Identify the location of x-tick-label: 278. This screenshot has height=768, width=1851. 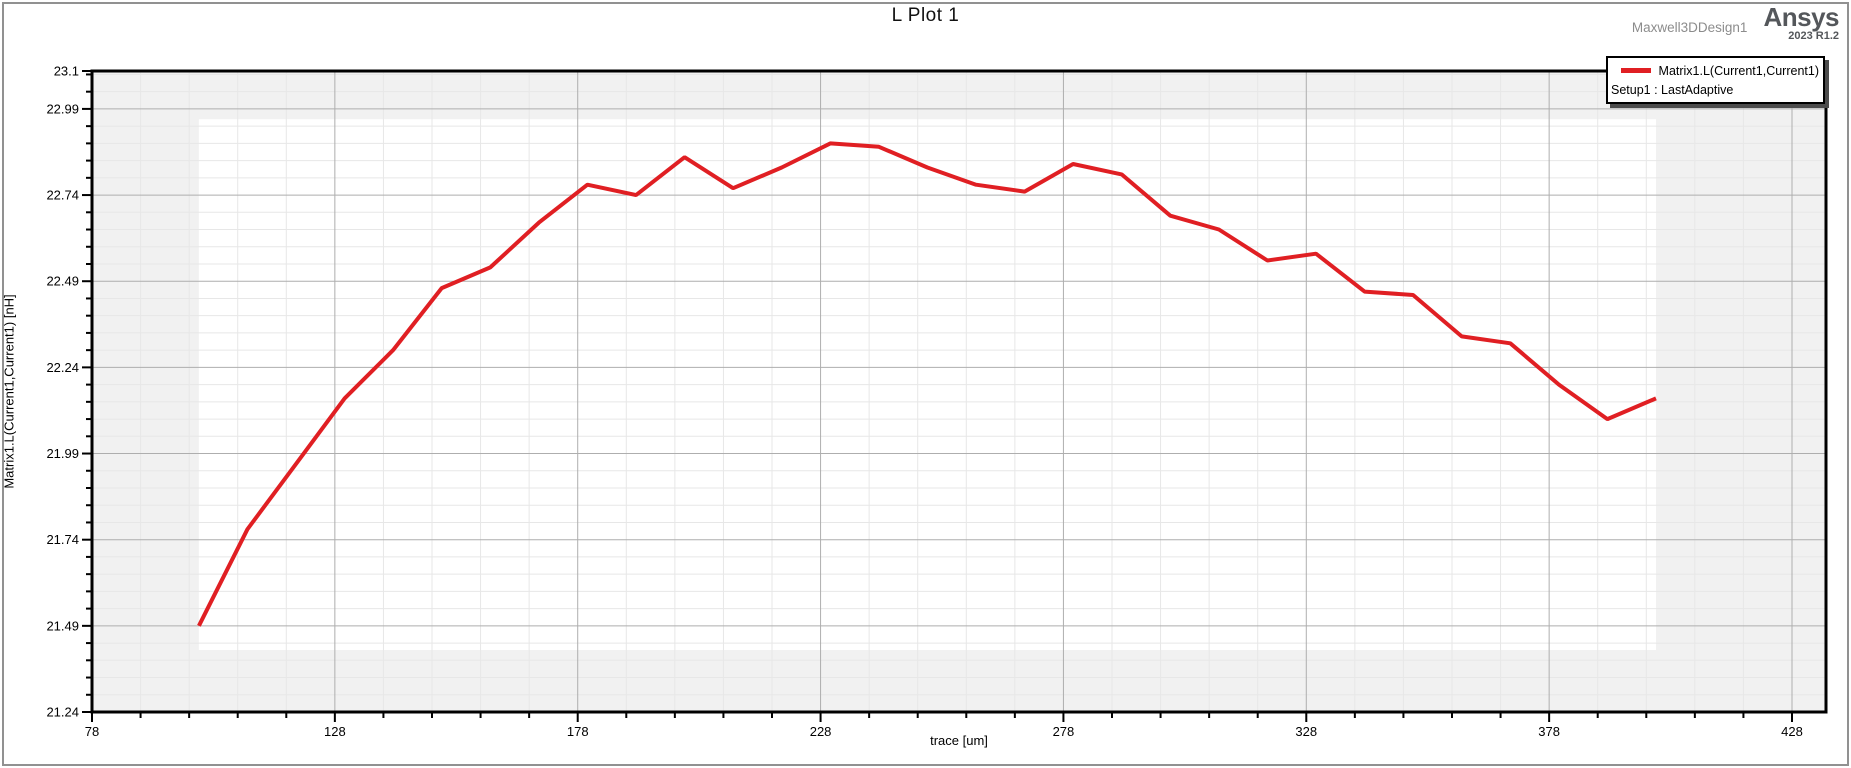
(1064, 731).